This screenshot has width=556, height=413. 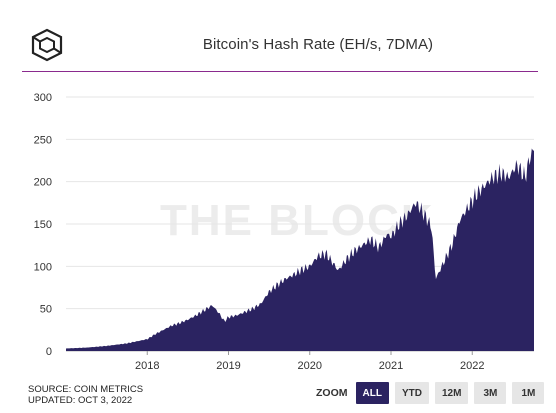 I want to click on updated-text: UPDATED: OCT 3, 2022, so click(x=80, y=400).